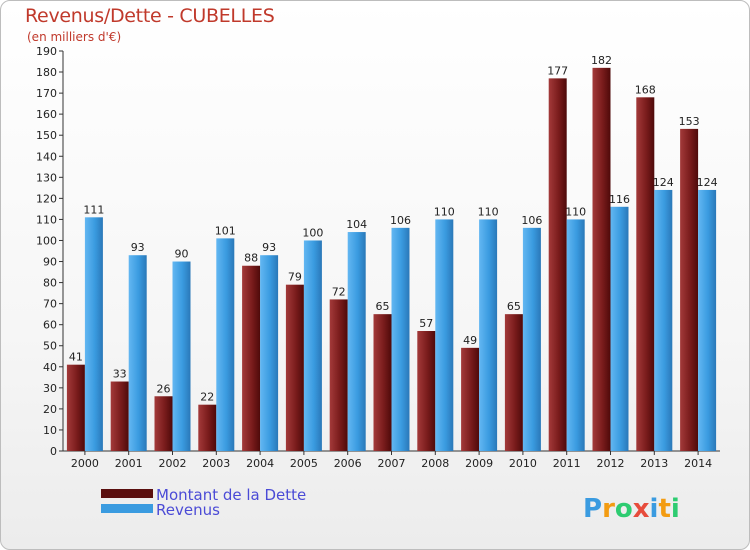  Describe the element at coordinates (260, 463) in the screenshot. I see `x-tick-label: 2004` at that location.